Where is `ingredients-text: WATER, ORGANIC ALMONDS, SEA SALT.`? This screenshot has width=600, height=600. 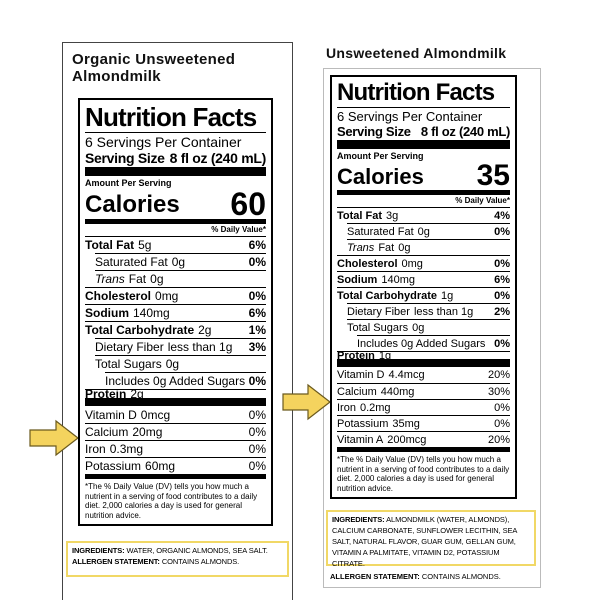
ingredients-text: WATER, ORGANIC ALMONDS, SEA SALT. is located at coordinates (197, 550).